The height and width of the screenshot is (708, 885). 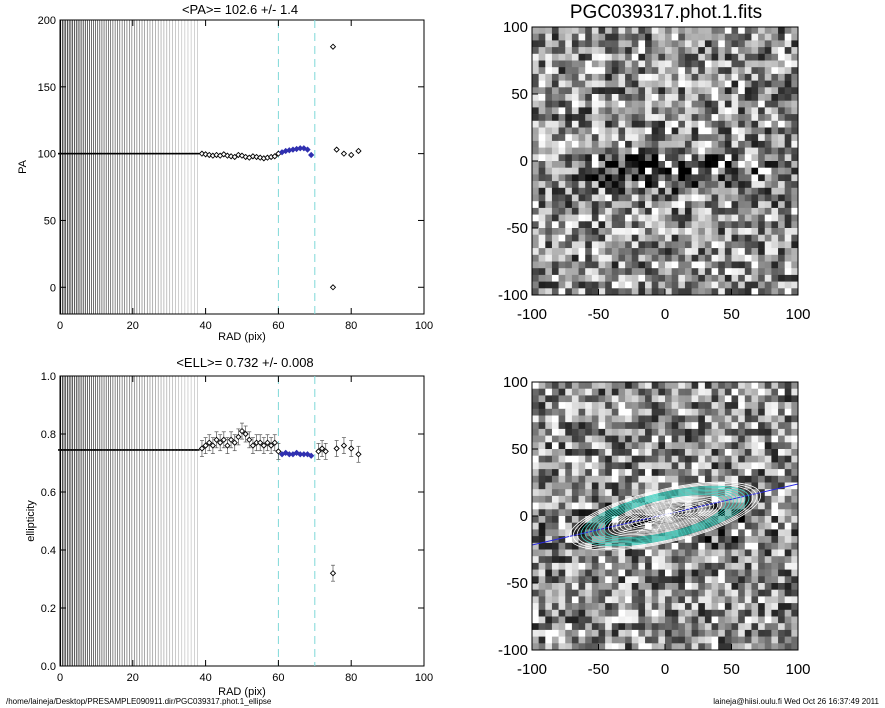 What do you see at coordinates (47, 88) in the screenshot?
I see `pa-ytick-label: 150` at bounding box center [47, 88].